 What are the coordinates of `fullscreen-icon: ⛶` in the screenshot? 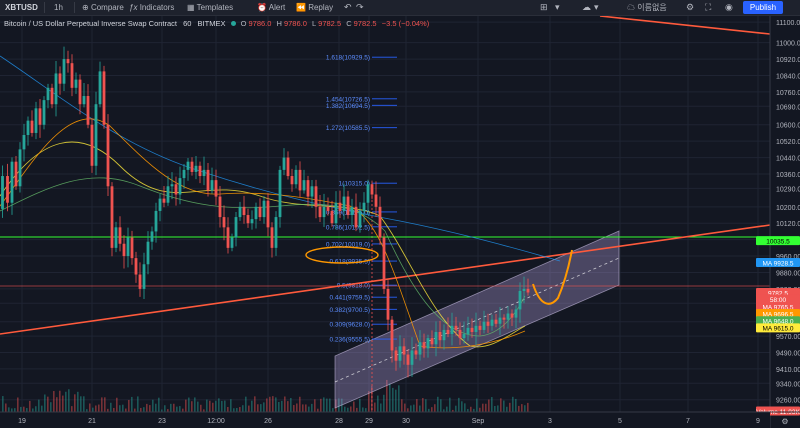 It's located at (708, 7).